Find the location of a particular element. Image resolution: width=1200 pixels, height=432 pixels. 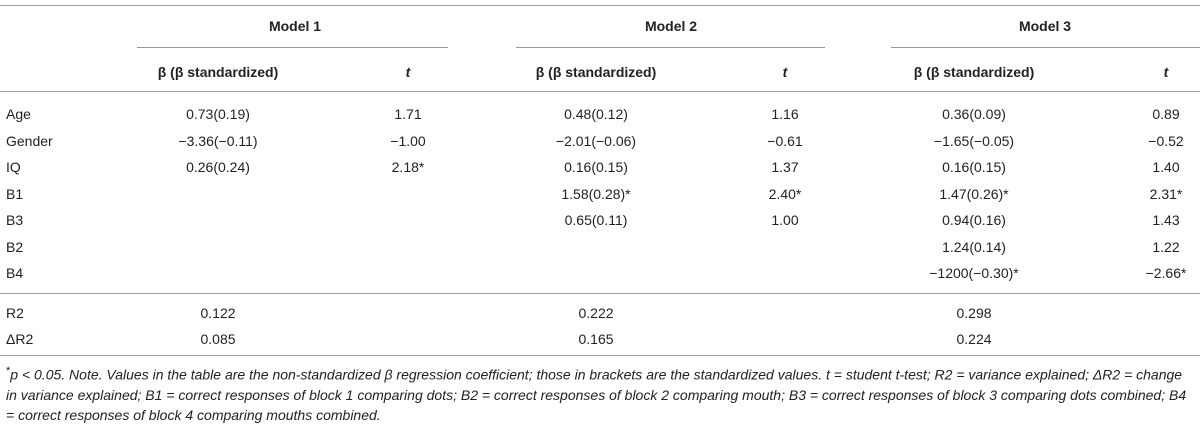

m3-t-cell: 0.89 is located at coordinates (1166, 114).